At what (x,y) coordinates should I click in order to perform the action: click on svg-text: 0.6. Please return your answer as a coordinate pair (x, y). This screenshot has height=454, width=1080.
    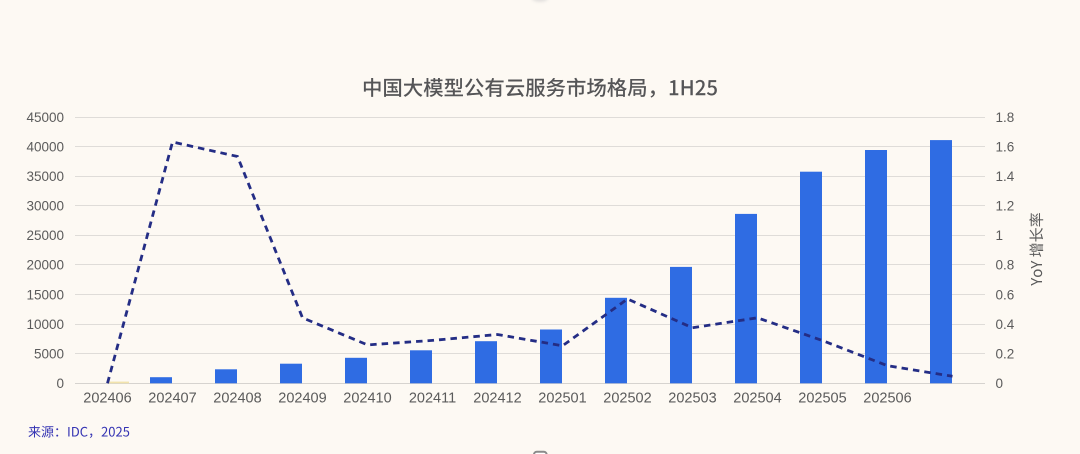
    Looking at the image, I should click on (1005, 294).